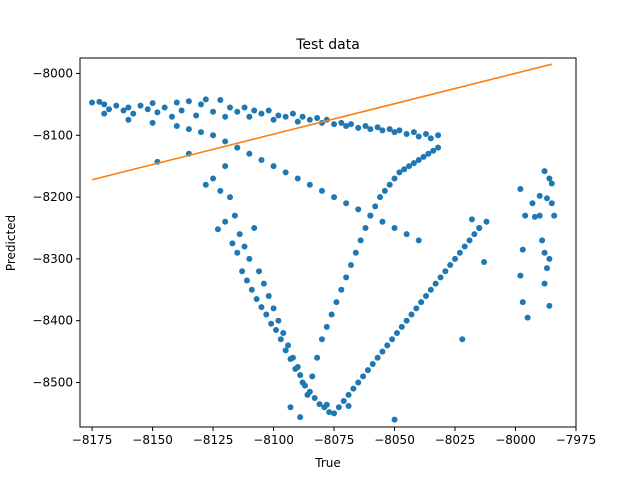 The image size is (640, 480). Describe the element at coordinates (394, 440) in the screenshot. I see `x-tick-label: −8050` at that location.